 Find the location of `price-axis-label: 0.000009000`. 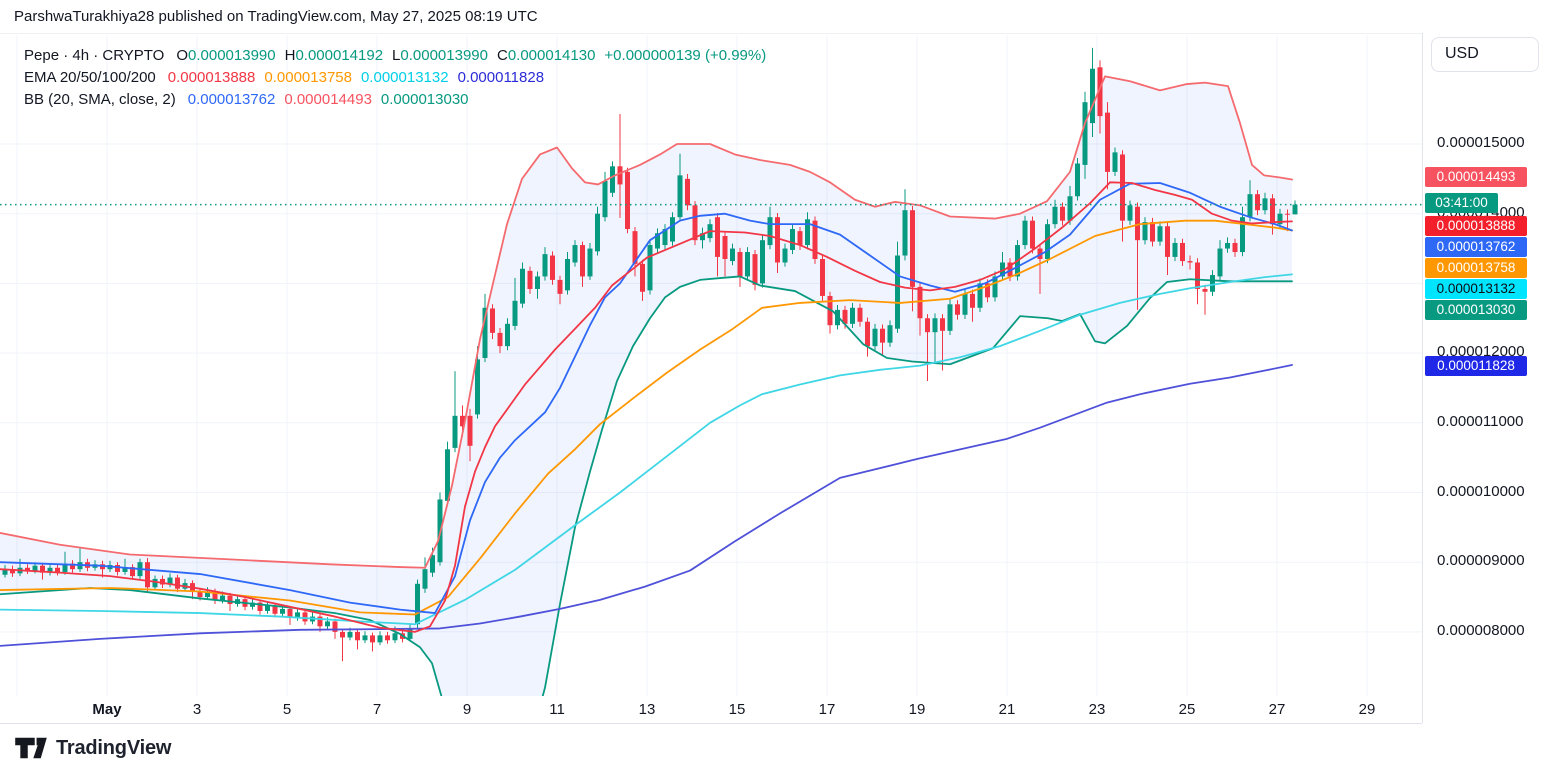

price-axis-label: 0.000009000 is located at coordinates (1481, 561).